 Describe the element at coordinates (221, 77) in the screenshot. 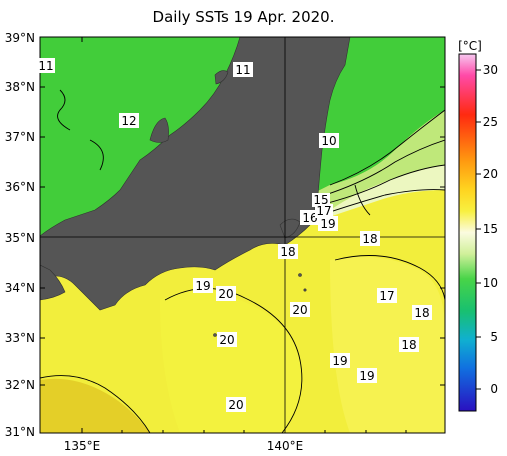

I see `land-sado` at that location.